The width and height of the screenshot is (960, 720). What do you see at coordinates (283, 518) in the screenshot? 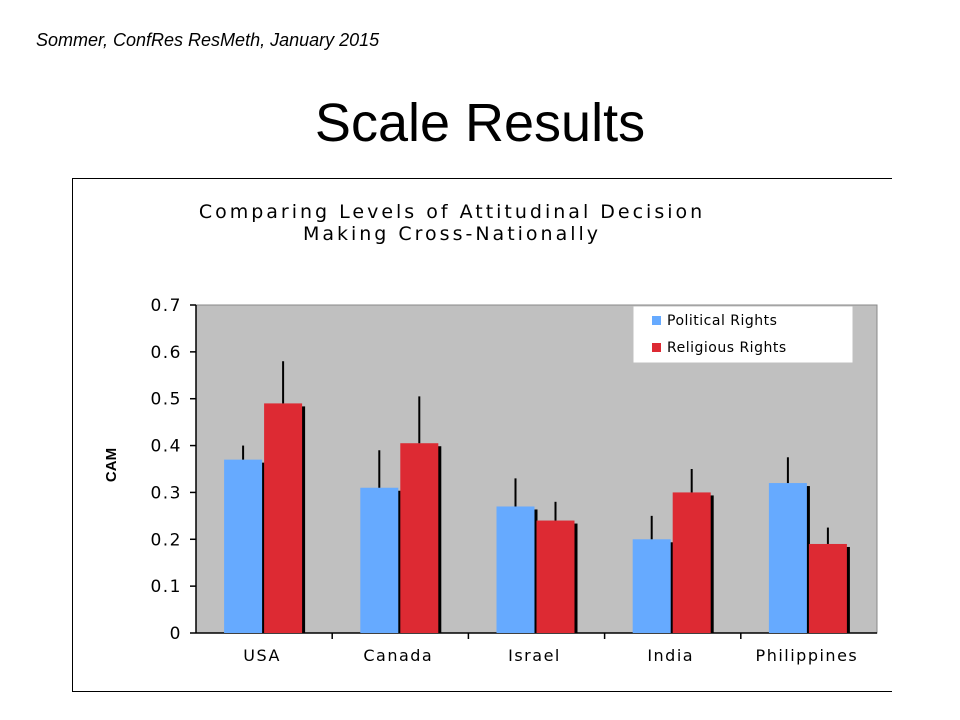
I see `bar-religious-usa` at bounding box center [283, 518].